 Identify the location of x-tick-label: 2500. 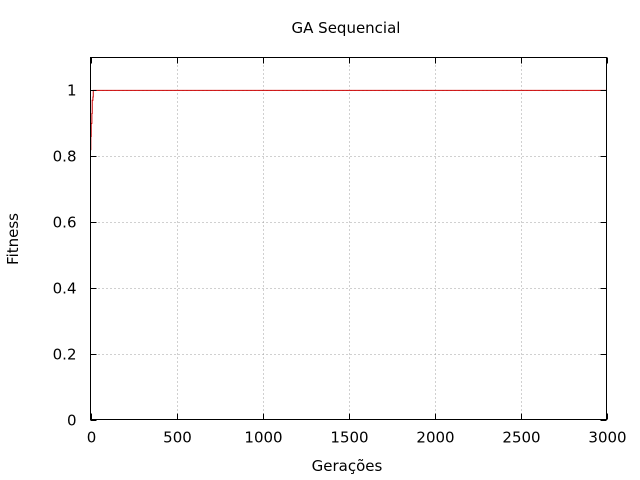
(521, 438).